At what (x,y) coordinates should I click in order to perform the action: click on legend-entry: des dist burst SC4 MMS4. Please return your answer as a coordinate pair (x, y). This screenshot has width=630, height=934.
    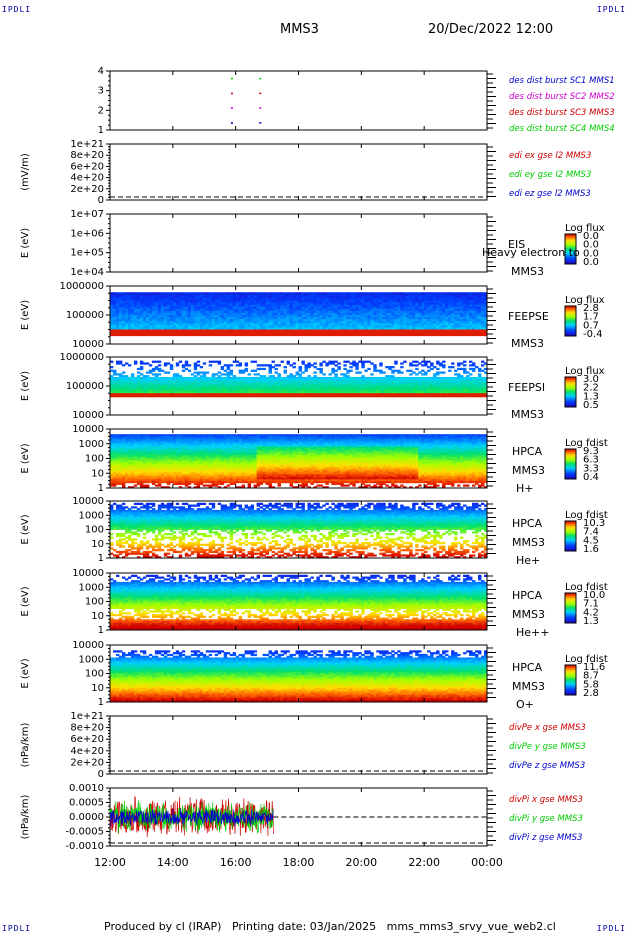
    Looking at the image, I should click on (562, 129).